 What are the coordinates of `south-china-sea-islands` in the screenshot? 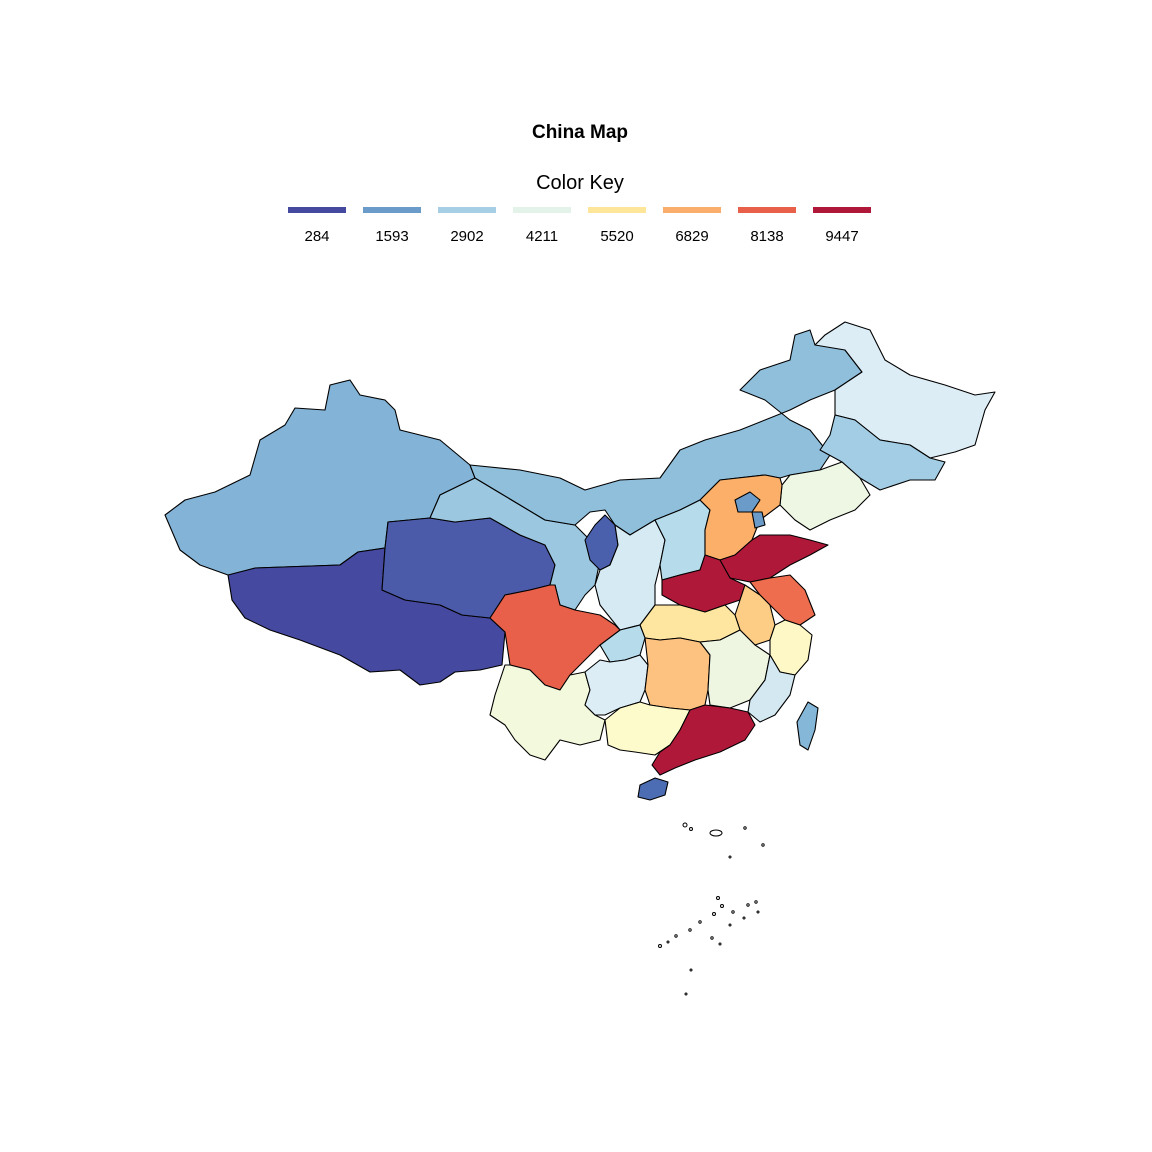 It's located at (711, 909).